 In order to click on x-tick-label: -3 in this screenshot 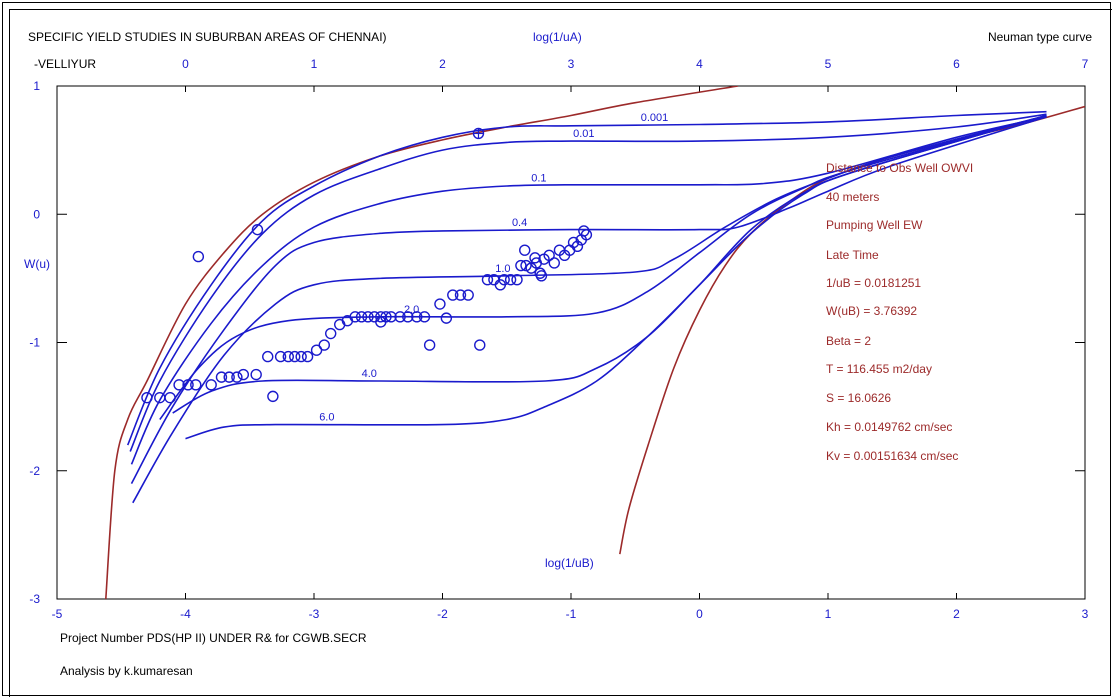, I will do `click(314, 614)`.